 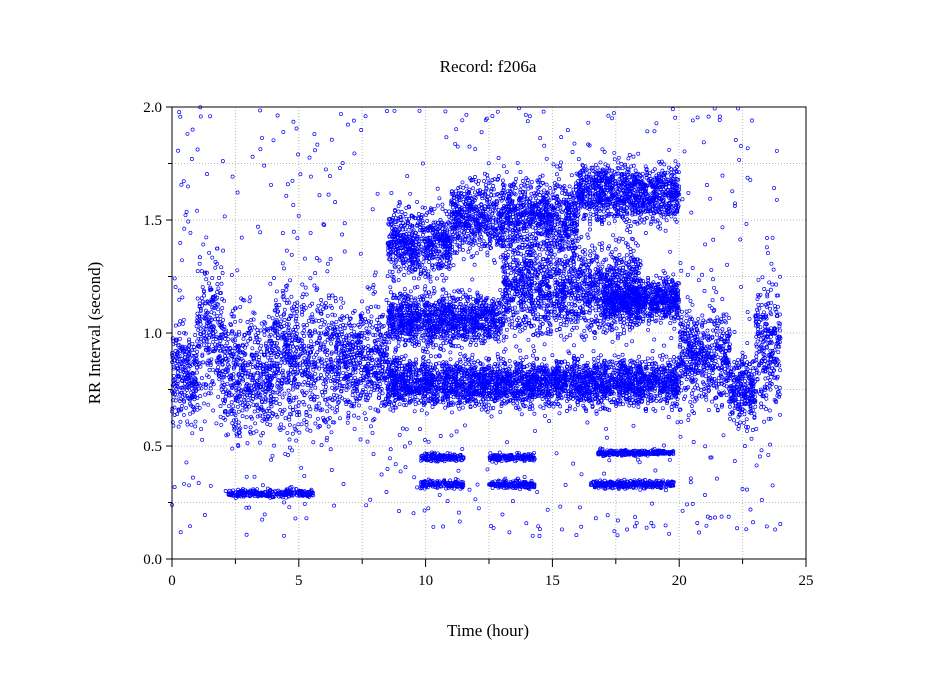 What do you see at coordinates (552, 581) in the screenshot?
I see `x-tick-label: 15` at bounding box center [552, 581].